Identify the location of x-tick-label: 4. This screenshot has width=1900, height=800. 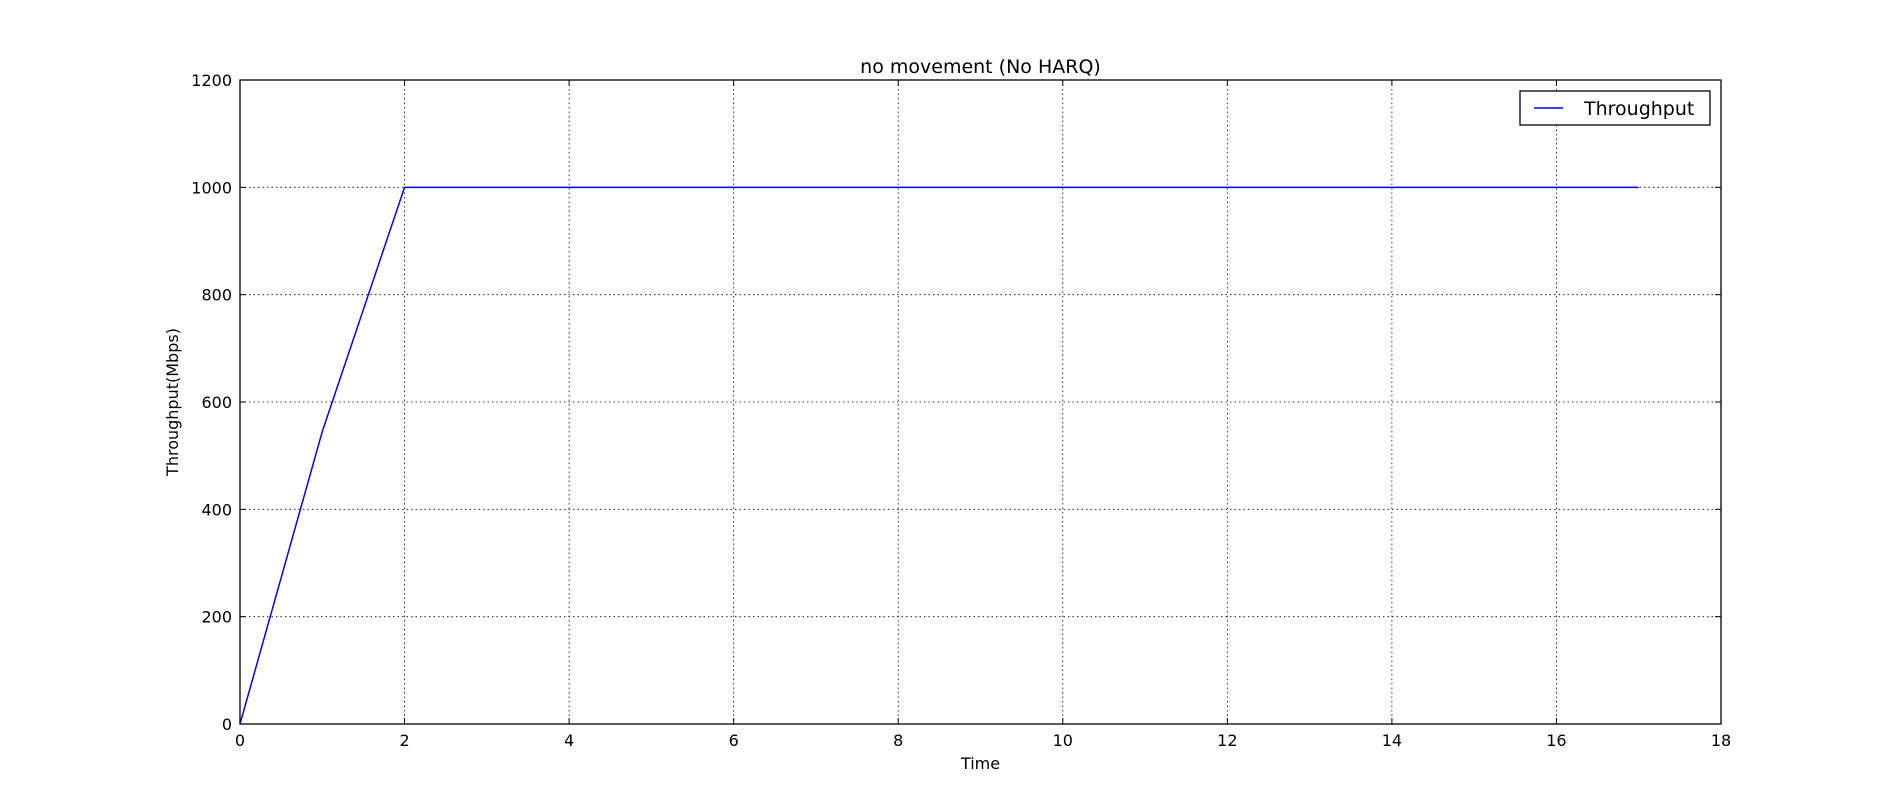
(569, 740).